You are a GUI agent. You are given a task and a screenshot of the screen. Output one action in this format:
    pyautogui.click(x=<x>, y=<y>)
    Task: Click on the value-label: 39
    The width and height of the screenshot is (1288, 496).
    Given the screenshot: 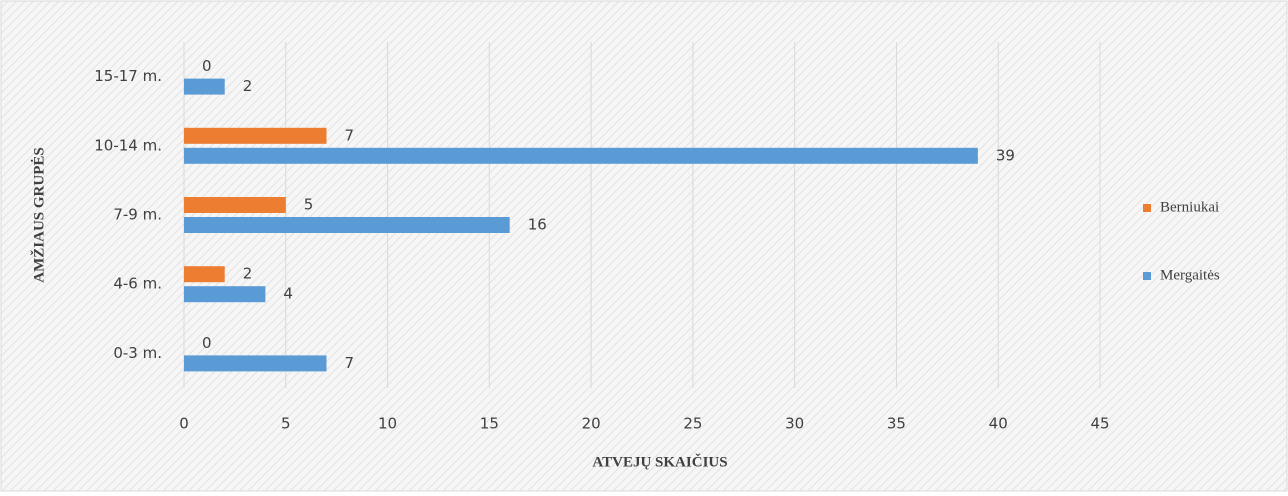 What is the action you would take?
    pyautogui.click(x=1005, y=155)
    